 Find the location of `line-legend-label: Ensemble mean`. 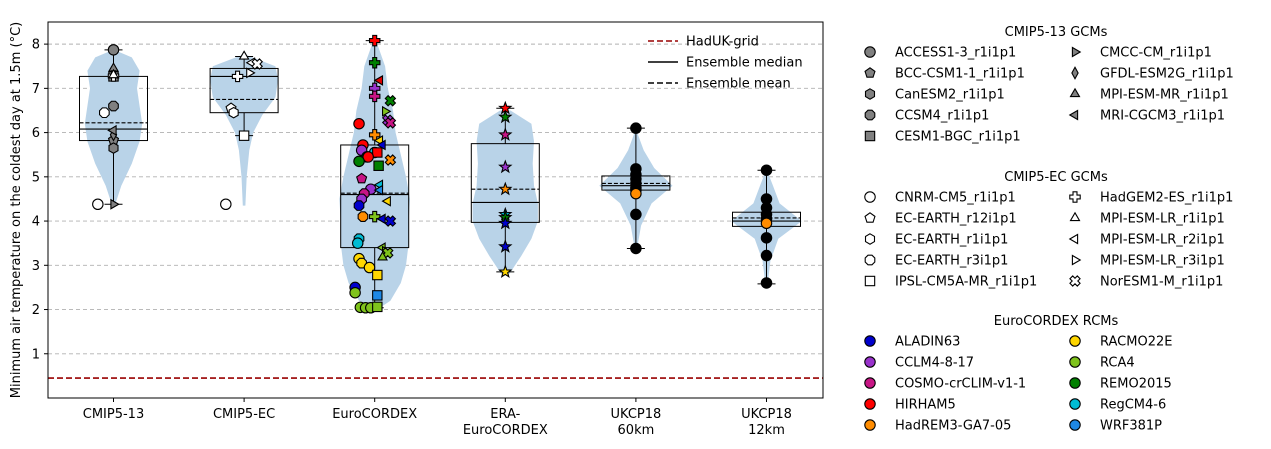

line-legend-label: Ensemble mean is located at coordinates (738, 84).